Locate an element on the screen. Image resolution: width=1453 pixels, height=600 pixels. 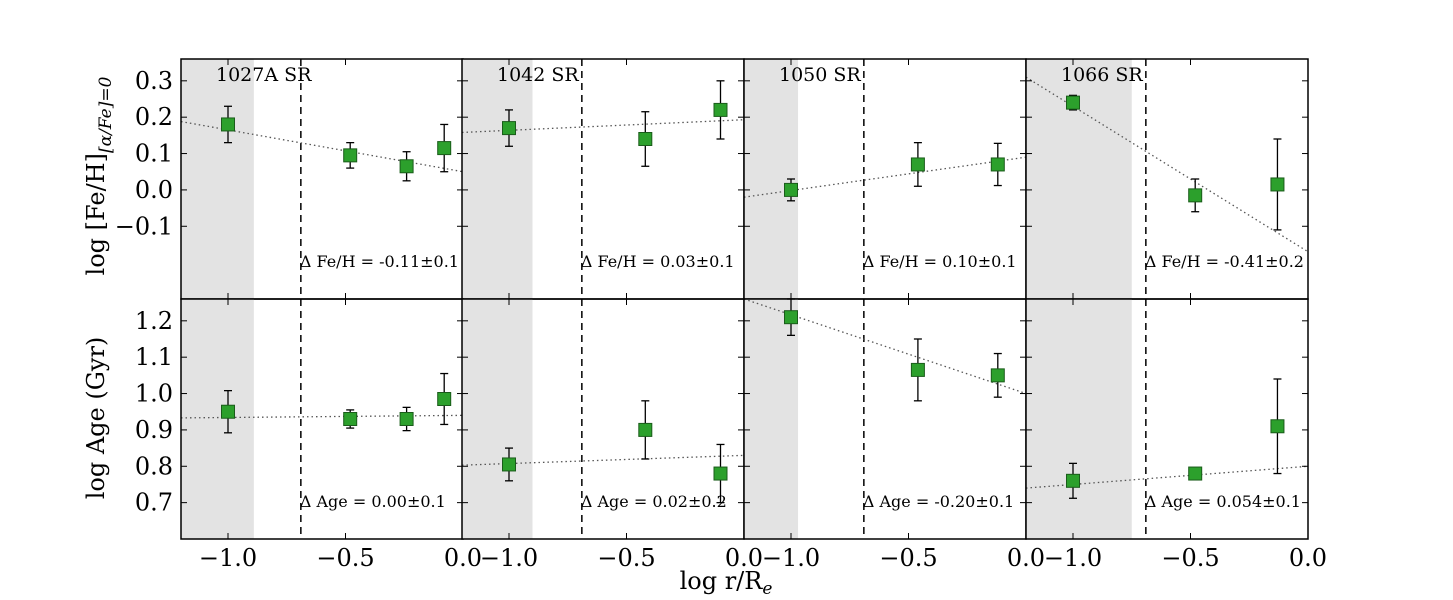
y-tick-label: 1.1 is located at coordinates (154, 357).